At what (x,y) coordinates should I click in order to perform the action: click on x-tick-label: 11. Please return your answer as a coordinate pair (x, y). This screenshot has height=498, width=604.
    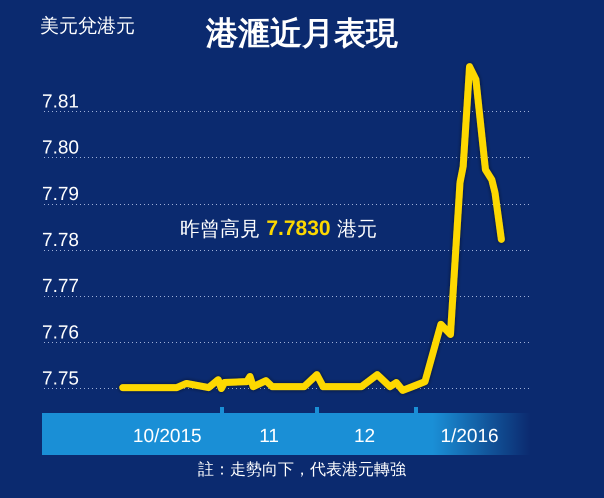
    Looking at the image, I should click on (269, 436).